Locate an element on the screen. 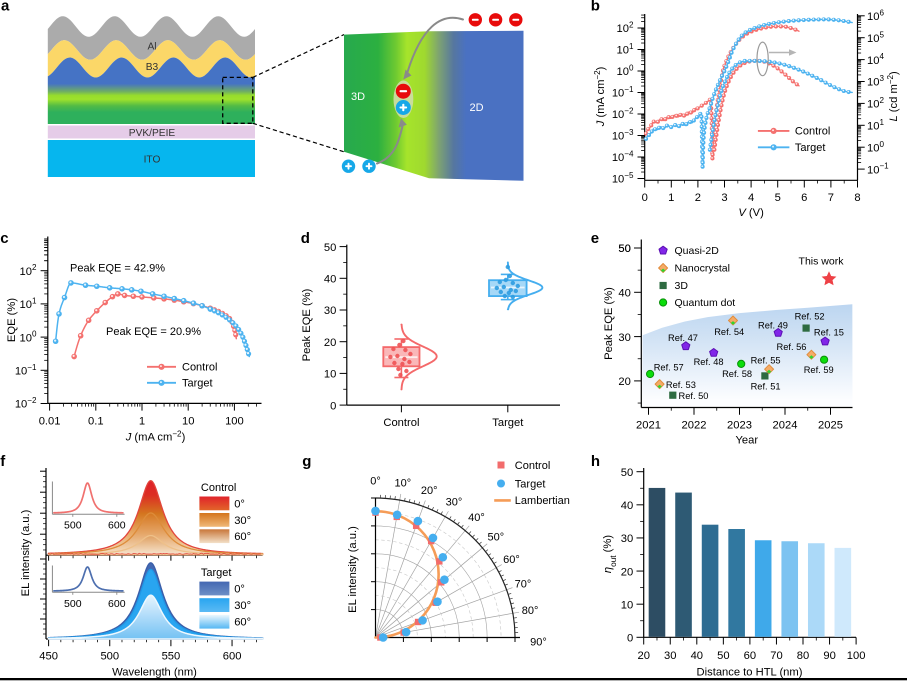 The height and width of the screenshot is (686, 907). svg-text: EQE (%) is located at coordinates (12, 320).